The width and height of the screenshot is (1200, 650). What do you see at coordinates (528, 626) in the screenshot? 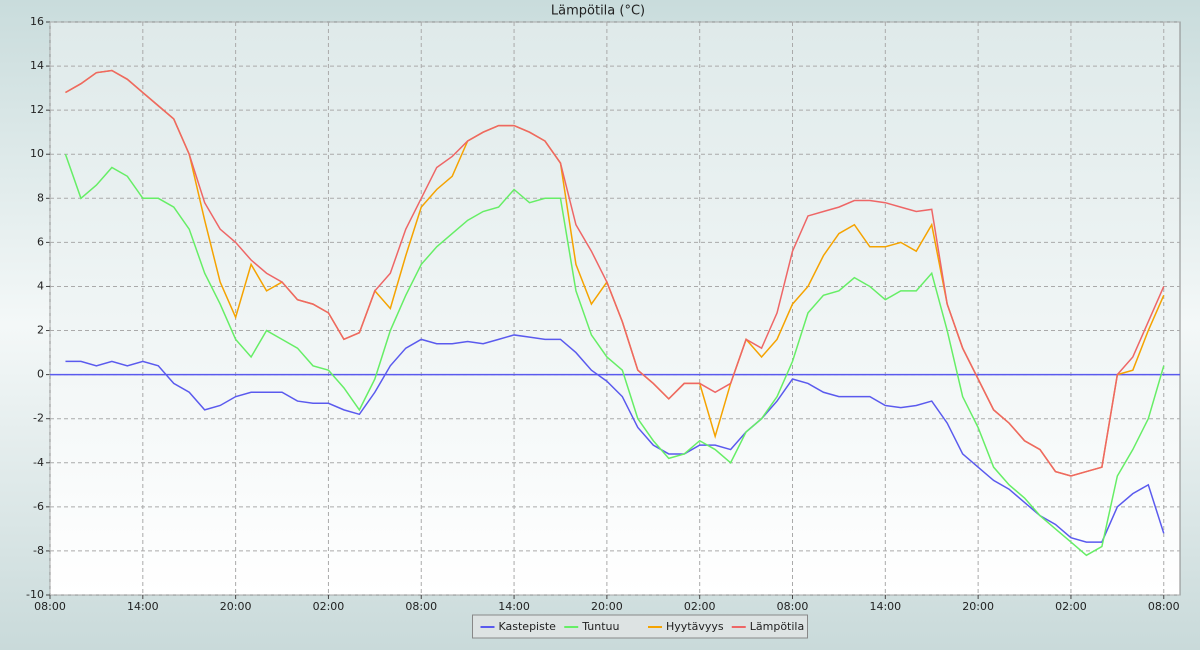
I see `legend-label: Kastepiste` at bounding box center [528, 626].